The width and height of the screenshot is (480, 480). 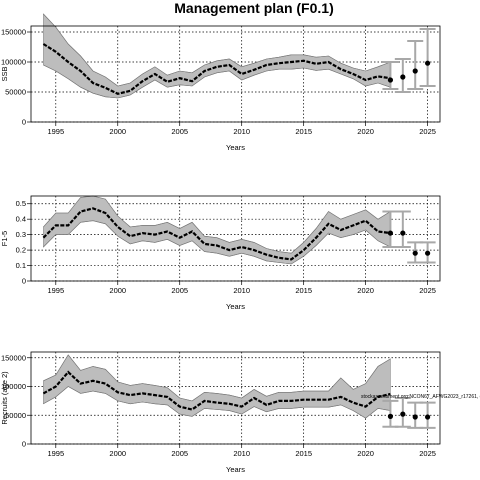 I want to click on figure-title: Management plan (F0.1), so click(x=253, y=8).